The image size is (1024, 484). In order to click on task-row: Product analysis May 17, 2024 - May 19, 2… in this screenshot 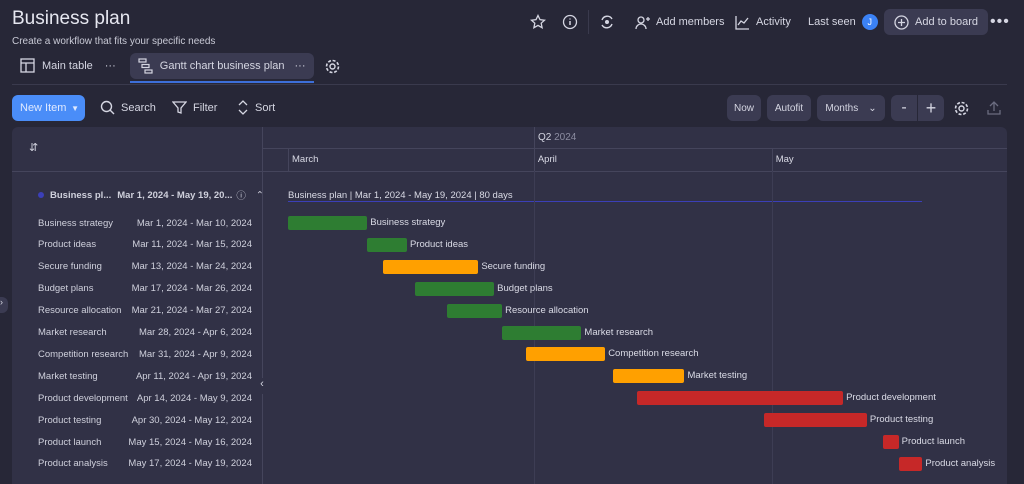, I will do `click(145, 464)`.